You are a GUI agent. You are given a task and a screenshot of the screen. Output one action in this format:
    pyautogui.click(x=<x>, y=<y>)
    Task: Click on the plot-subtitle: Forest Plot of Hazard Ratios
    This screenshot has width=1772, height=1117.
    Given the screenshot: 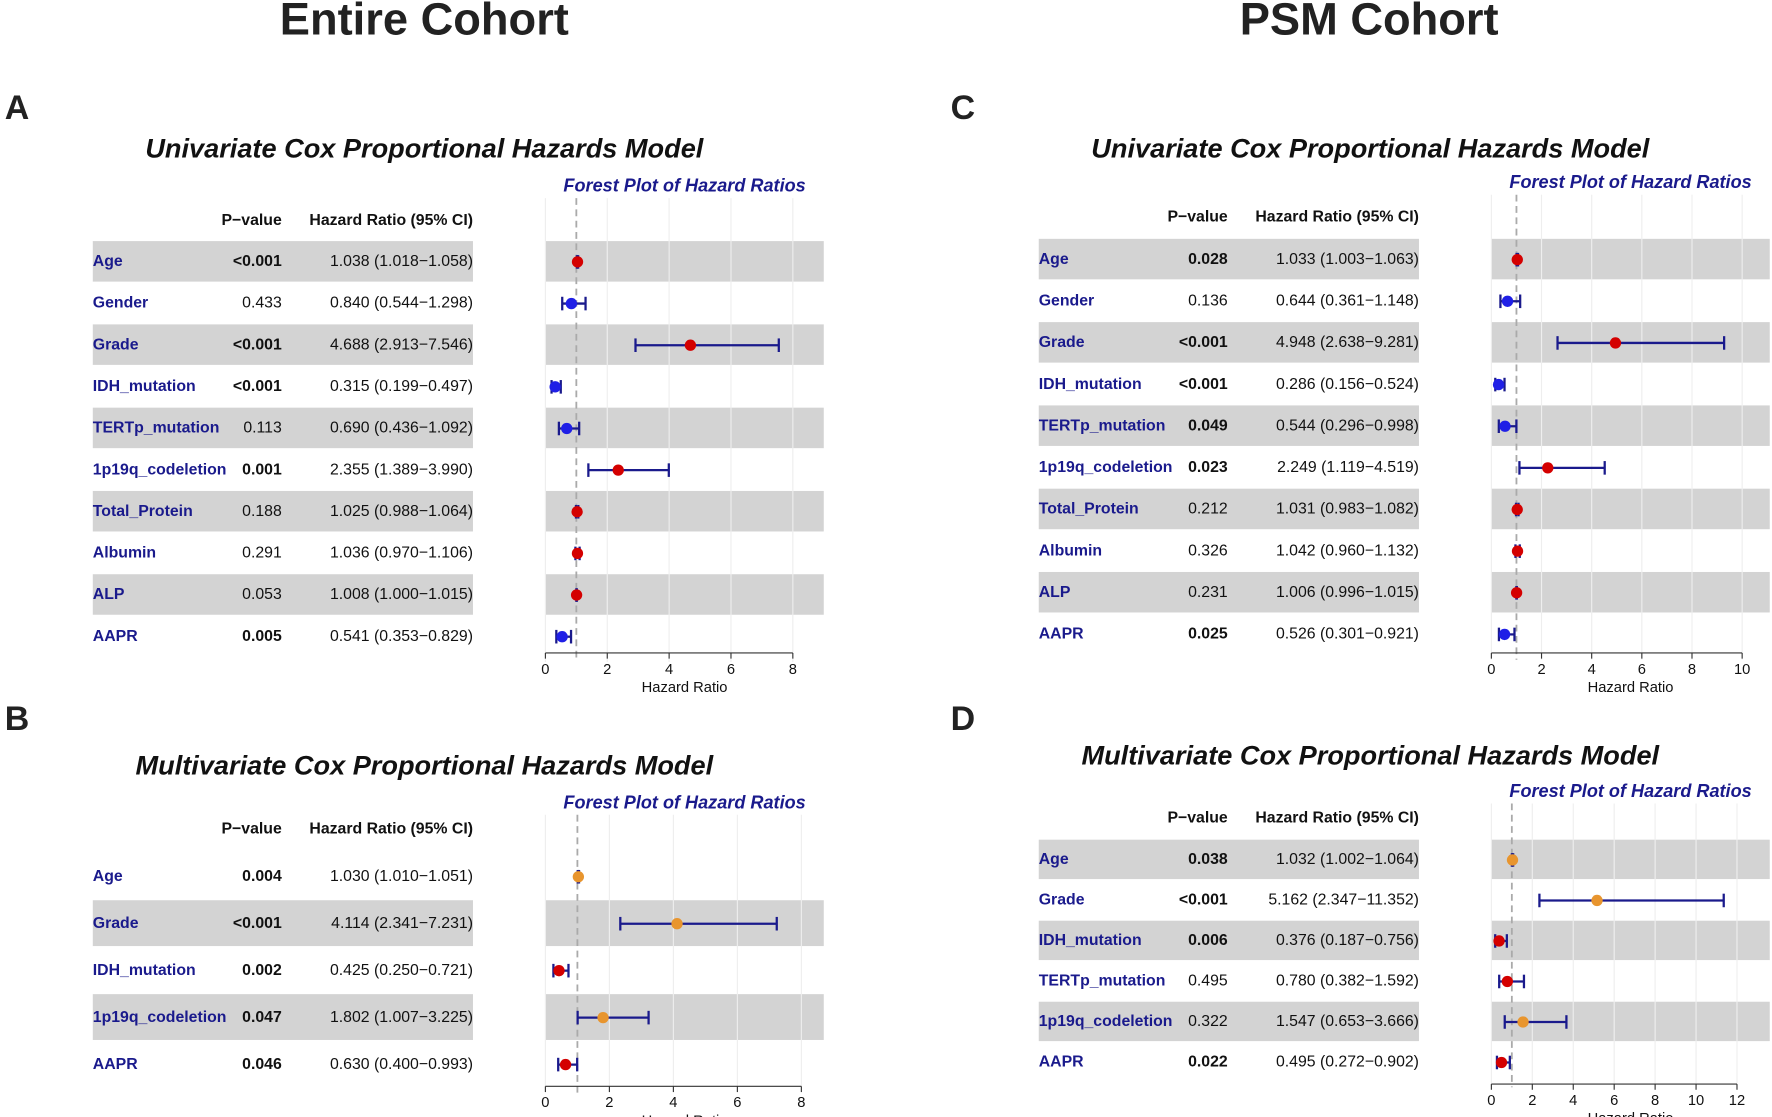 What is the action you would take?
    pyautogui.click(x=684, y=802)
    